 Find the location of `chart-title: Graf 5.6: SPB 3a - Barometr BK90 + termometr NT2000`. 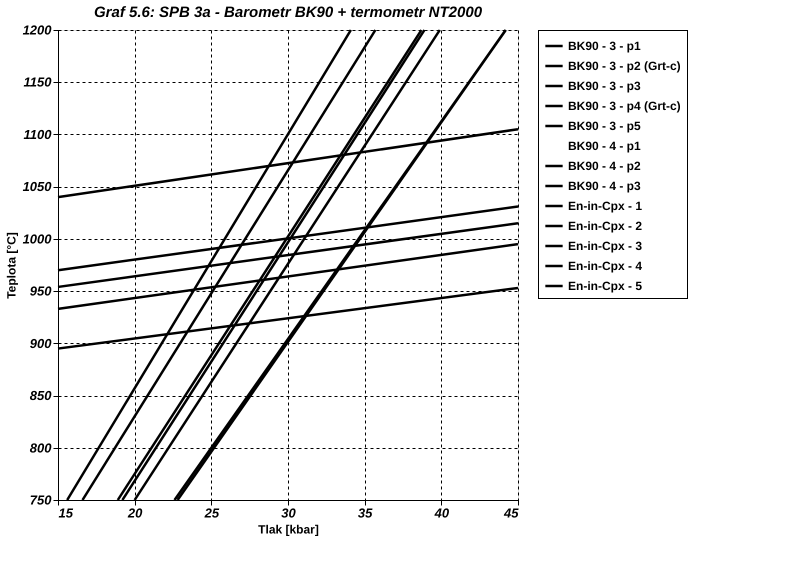

chart-title: Graf 5.6: SPB 3a - Barometr BK90 + termometr NT2000 is located at coordinates (288, 12).